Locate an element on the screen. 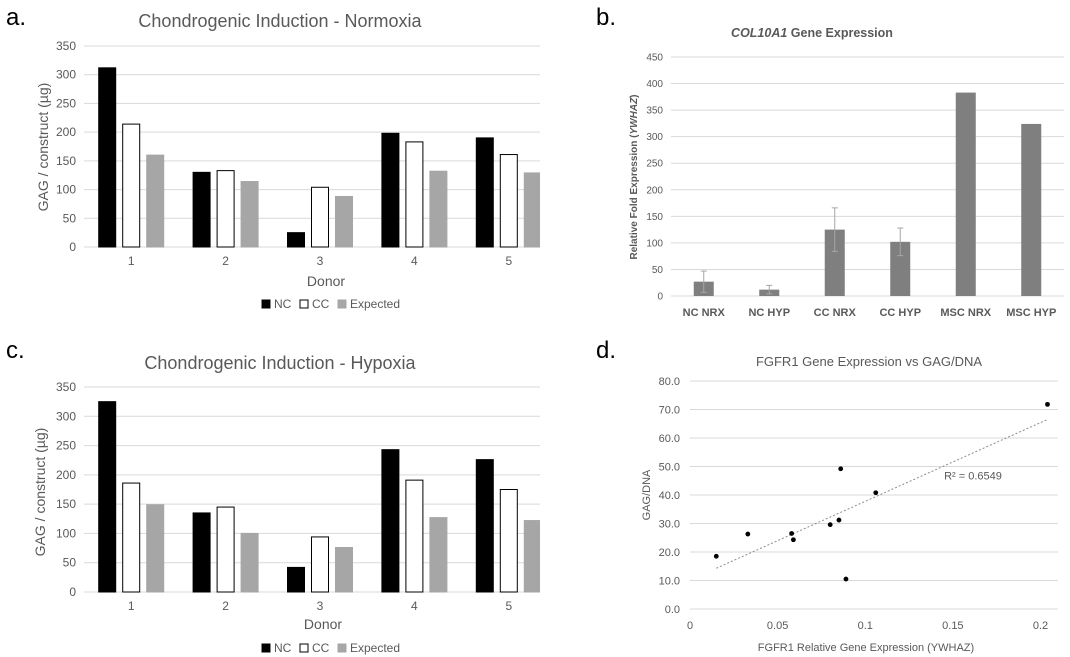 The image size is (1070, 657). x-tick-label: CC NRX is located at coordinates (835, 313).